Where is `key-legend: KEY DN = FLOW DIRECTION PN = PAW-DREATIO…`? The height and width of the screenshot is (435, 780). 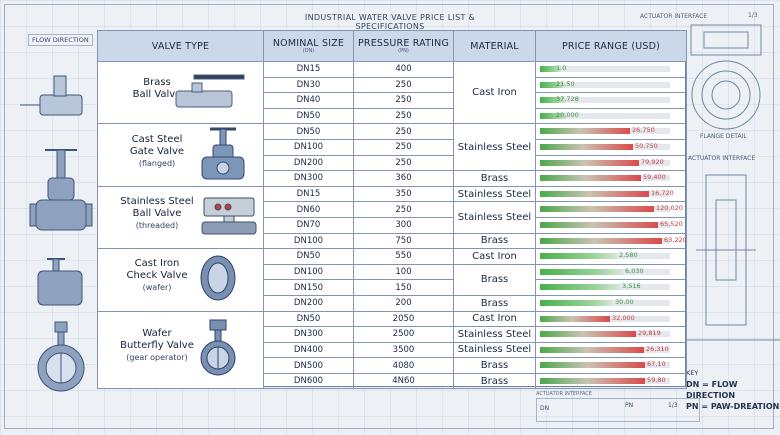
key-legend: KEY DN = FLOW DIRECTION PN = PAW-DREATIO… is located at coordinates (733, 390).